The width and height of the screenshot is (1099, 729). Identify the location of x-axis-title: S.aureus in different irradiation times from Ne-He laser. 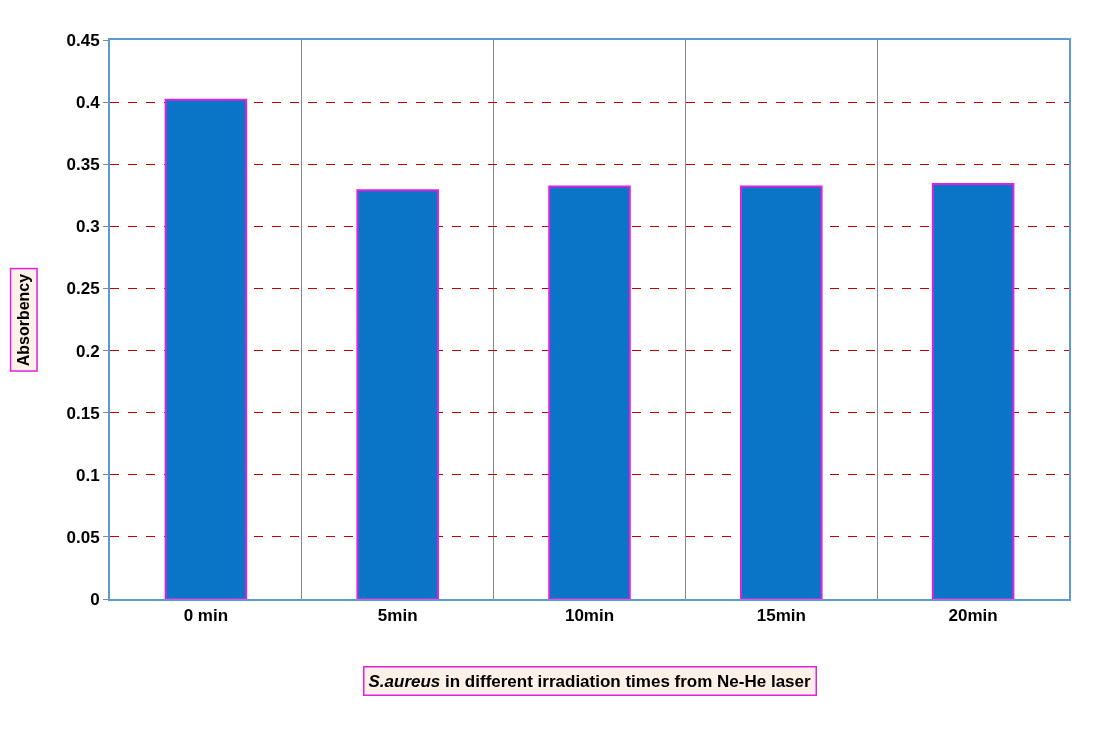
(589, 681).